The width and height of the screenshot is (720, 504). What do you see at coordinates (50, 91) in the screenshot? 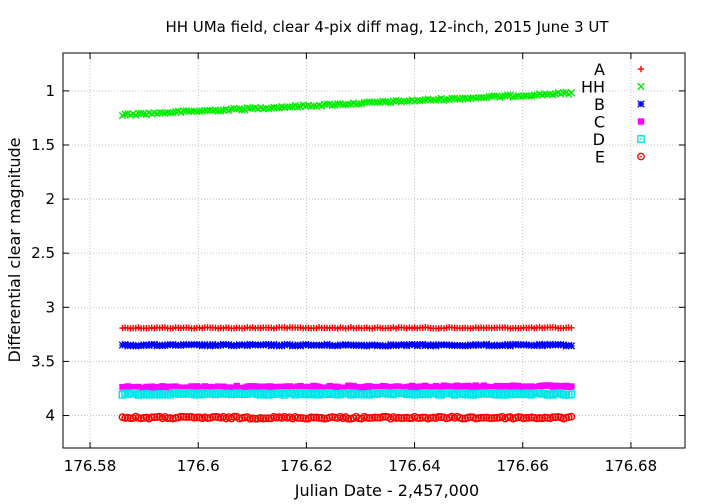
I see `y-tick-label: 1` at bounding box center [50, 91].